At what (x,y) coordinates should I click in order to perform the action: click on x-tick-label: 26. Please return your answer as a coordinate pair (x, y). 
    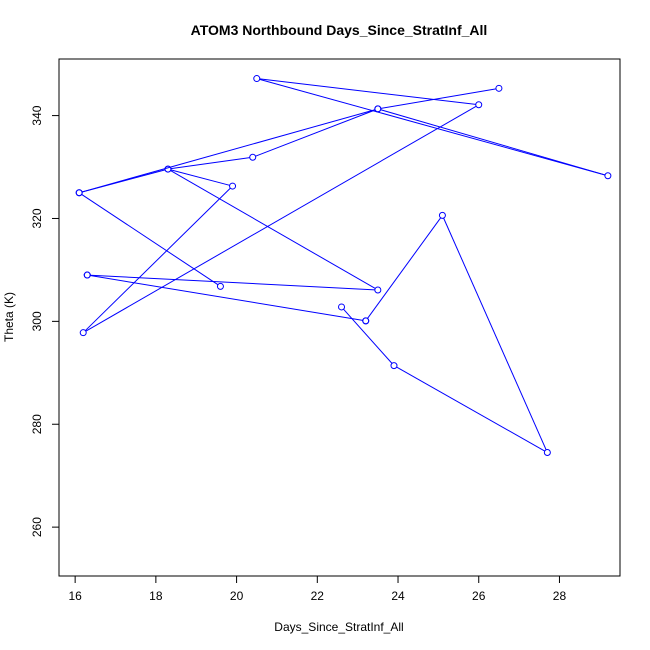
    Looking at the image, I should click on (479, 596).